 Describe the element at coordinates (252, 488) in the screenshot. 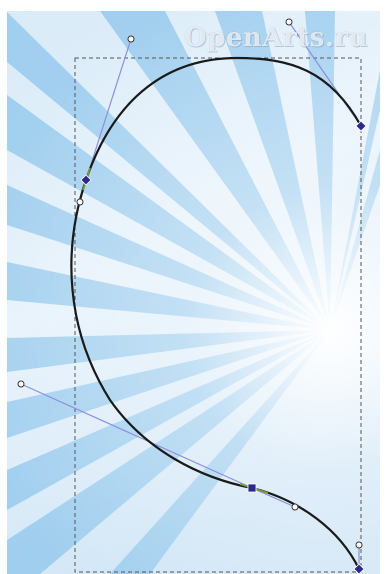

I see `square-node-icon` at that location.